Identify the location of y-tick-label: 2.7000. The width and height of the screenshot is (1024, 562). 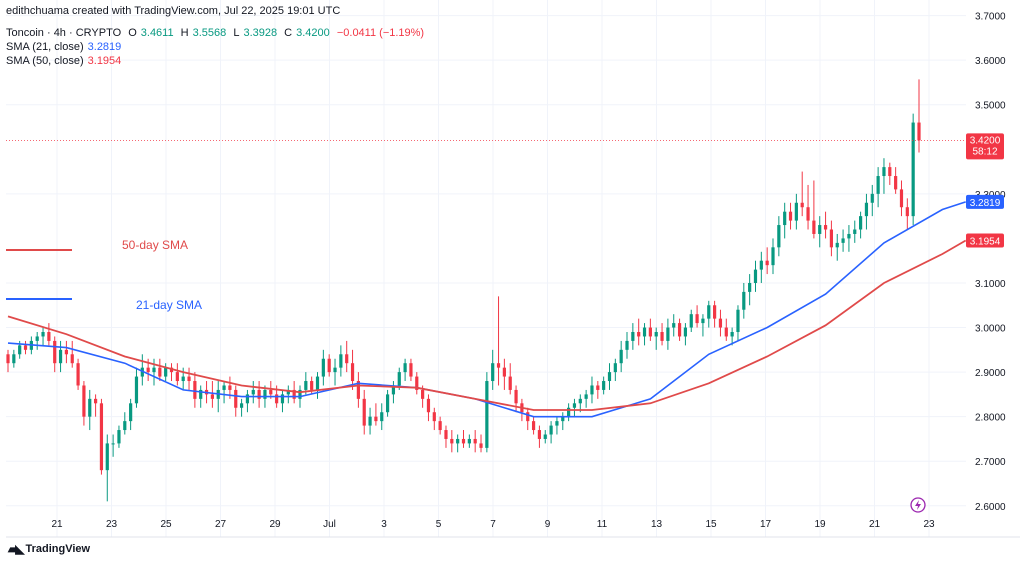
(990, 462).